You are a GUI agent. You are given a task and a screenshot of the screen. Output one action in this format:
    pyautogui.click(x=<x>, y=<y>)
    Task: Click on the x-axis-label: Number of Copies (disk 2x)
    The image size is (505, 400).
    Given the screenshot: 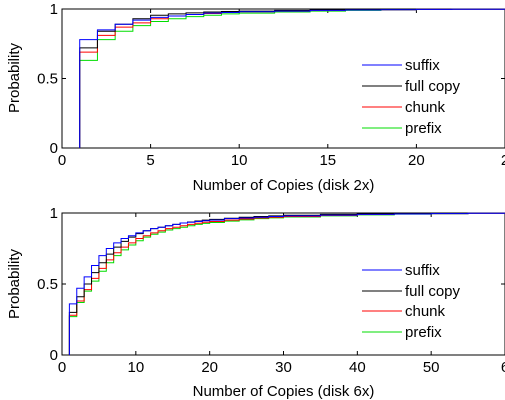 What is the action you would take?
    pyautogui.click(x=284, y=185)
    